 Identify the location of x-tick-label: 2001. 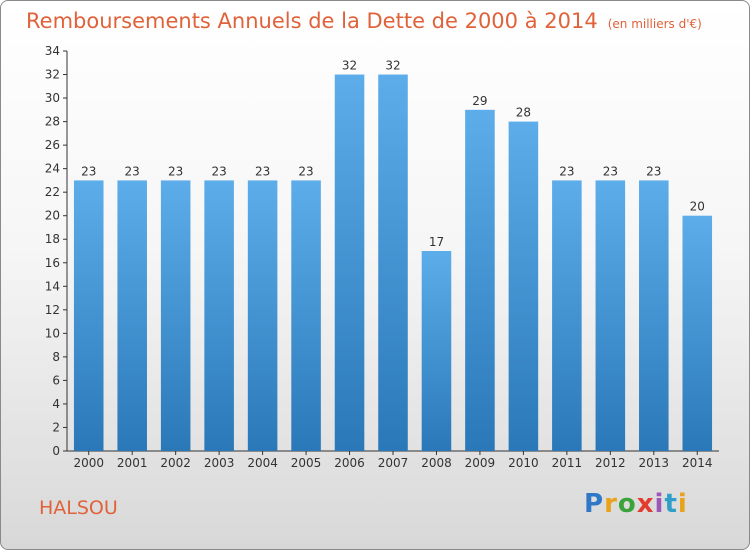
(132, 463).